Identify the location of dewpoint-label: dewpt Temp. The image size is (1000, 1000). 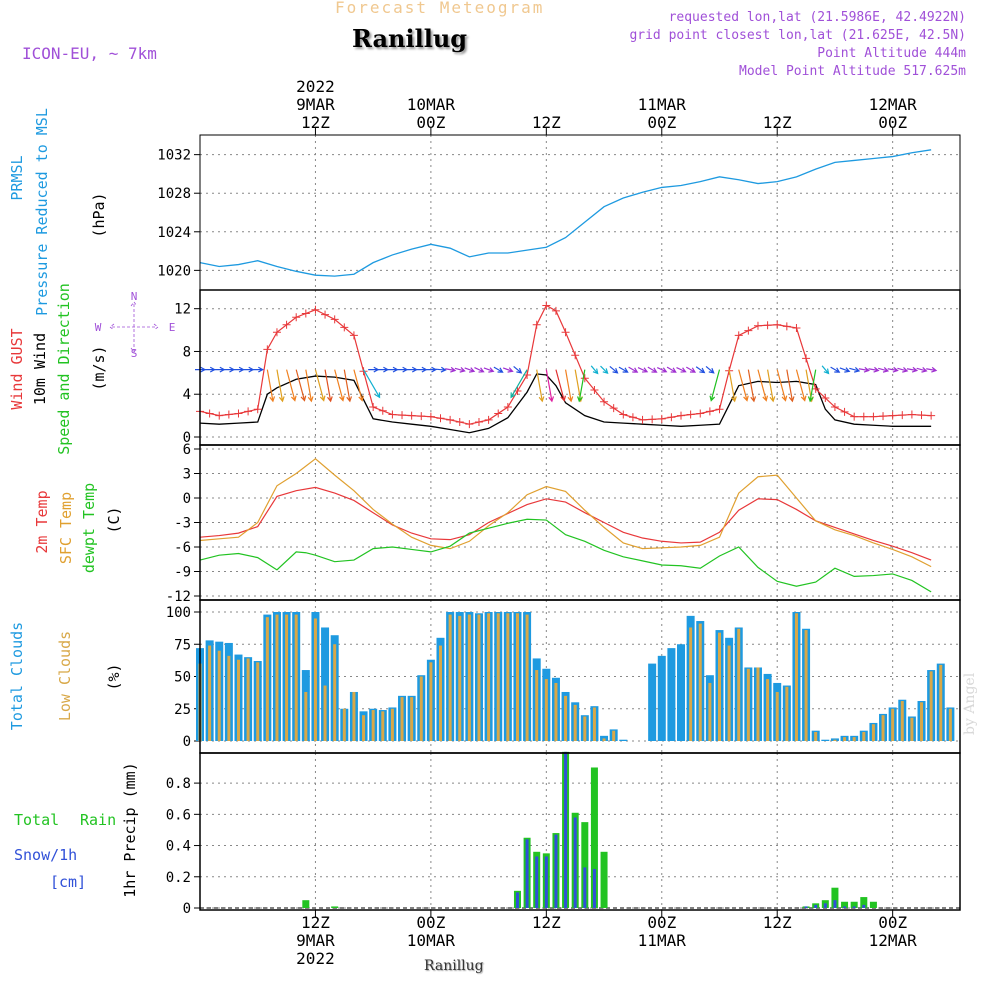
(89, 528).